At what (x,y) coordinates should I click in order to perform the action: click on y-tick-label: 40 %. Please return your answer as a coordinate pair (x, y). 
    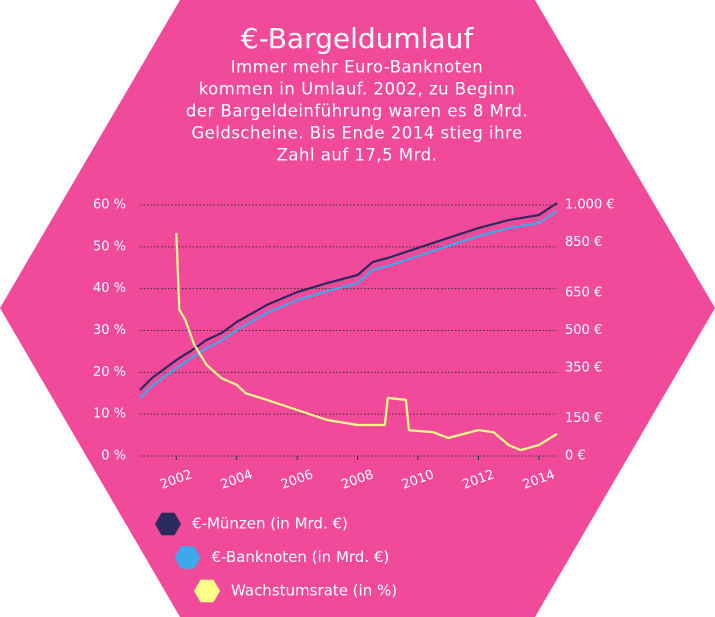
    Looking at the image, I should click on (109, 288).